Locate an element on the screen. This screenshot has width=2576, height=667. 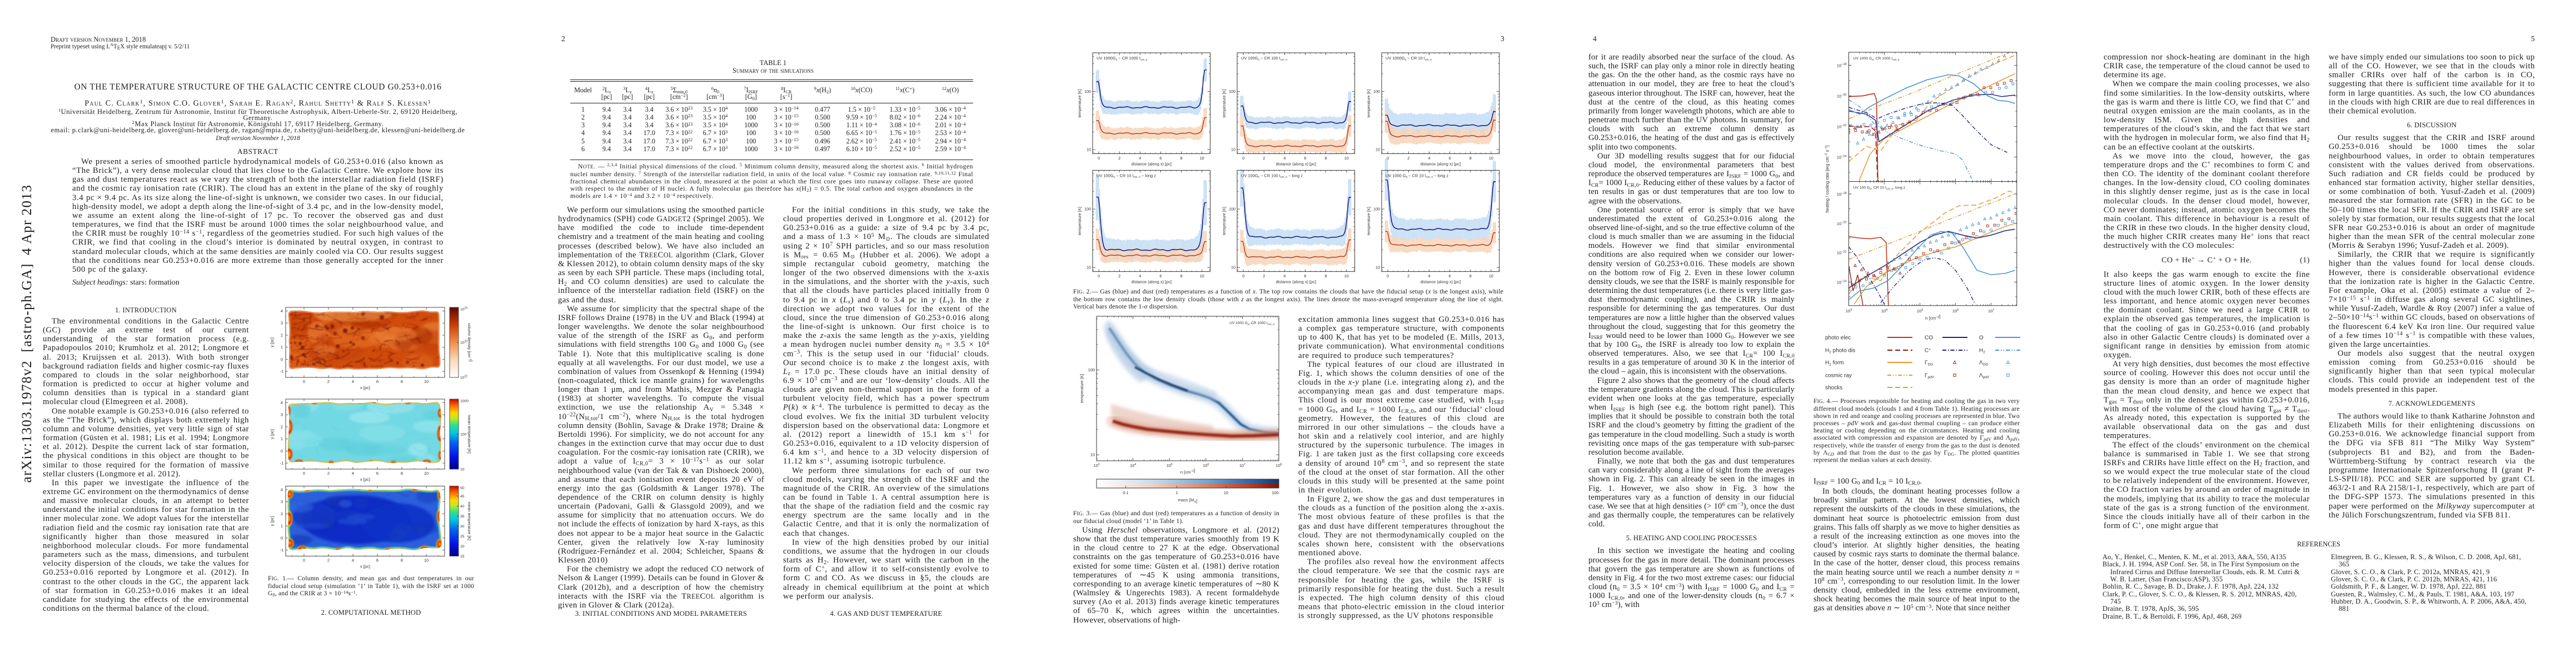
svg-text: 30 is located at coordinates (462, 527).